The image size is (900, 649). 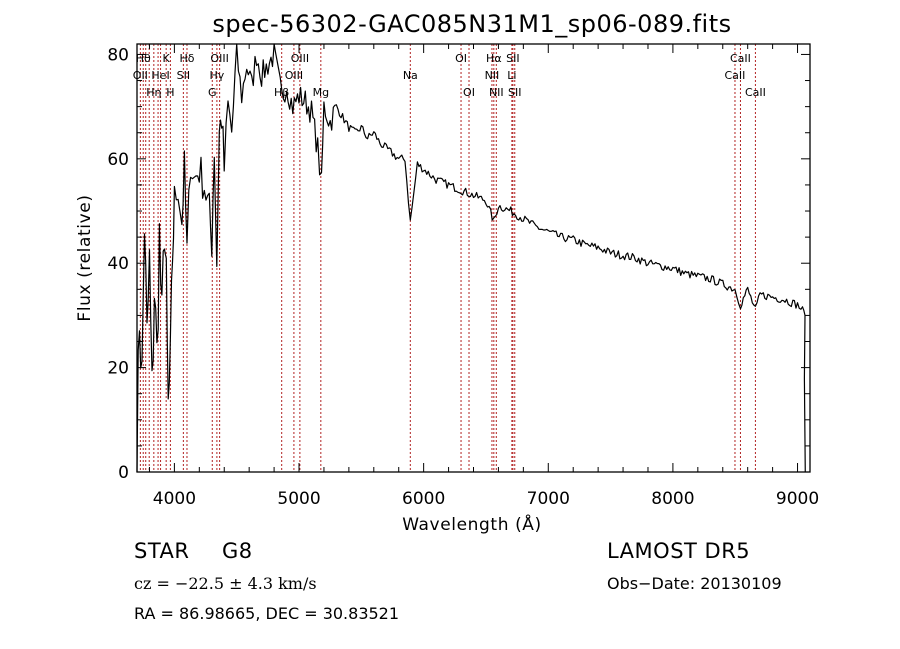 I want to click on spectral-line-label: Mg, so click(x=321, y=92).